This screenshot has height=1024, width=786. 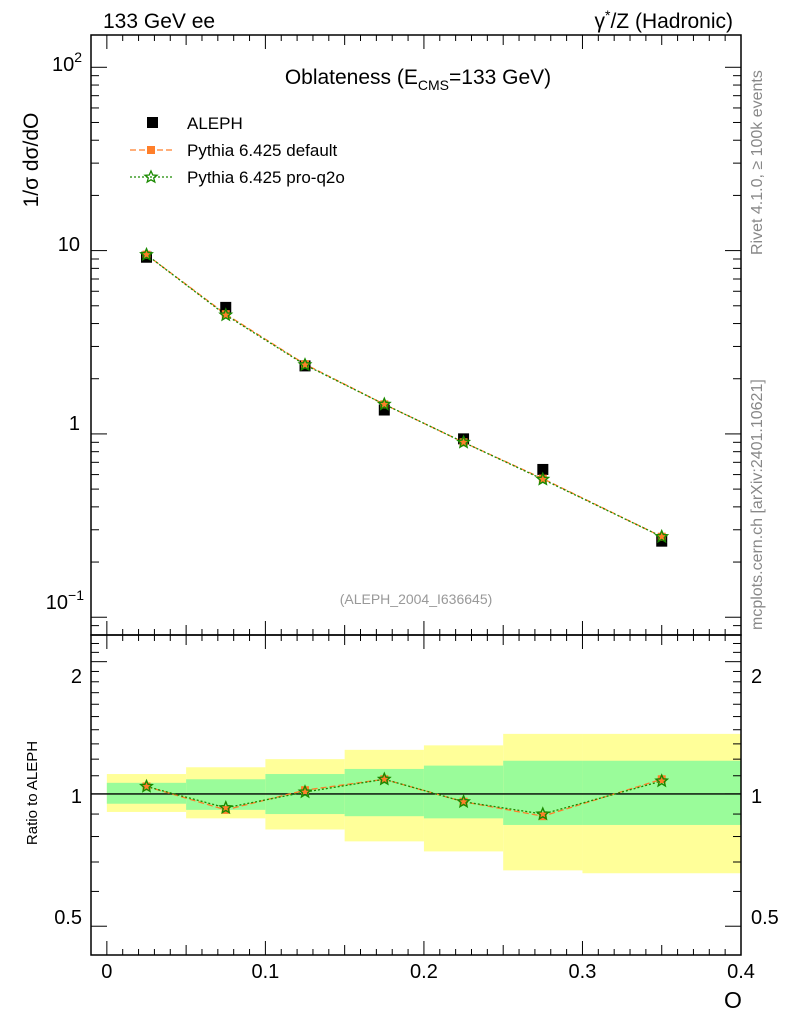 What do you see at coordinates (67, 62) in the screenshot?
I see `ytick-label-100: 10²` at bounding box center [67, 62].